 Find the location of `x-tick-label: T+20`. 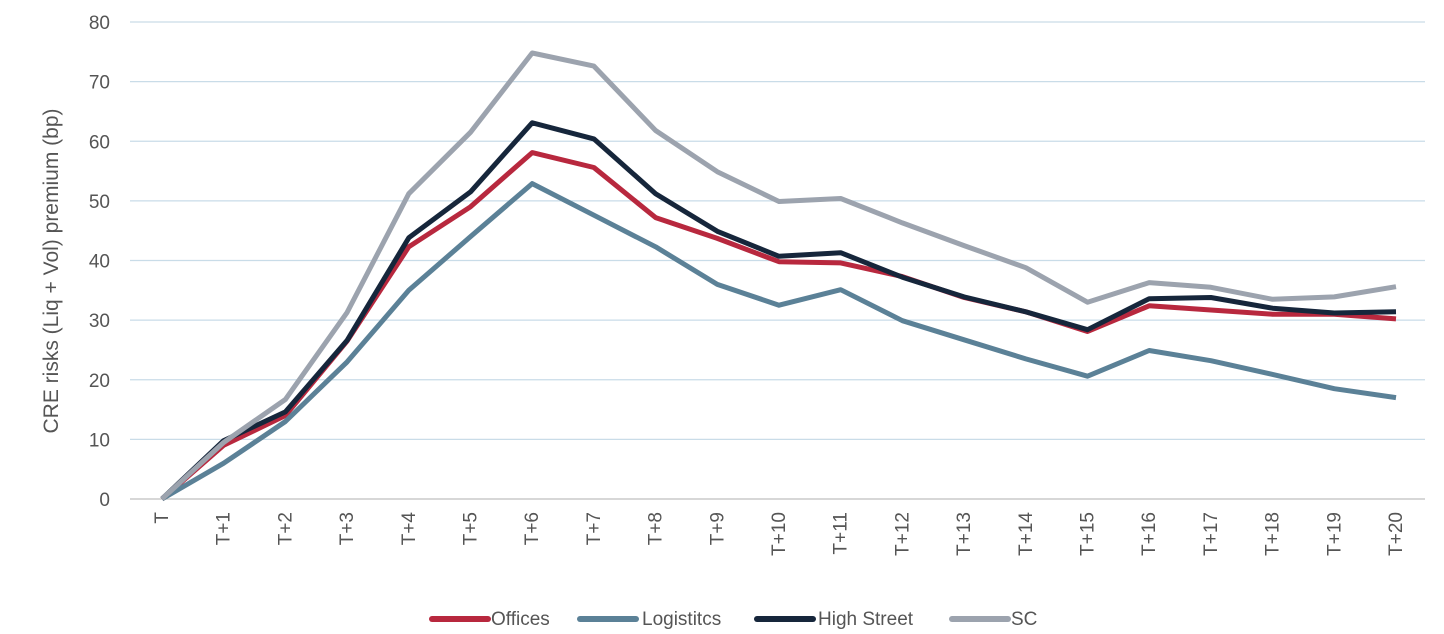

x-tick-label: T+20 is located at coordinates (1396, 534).